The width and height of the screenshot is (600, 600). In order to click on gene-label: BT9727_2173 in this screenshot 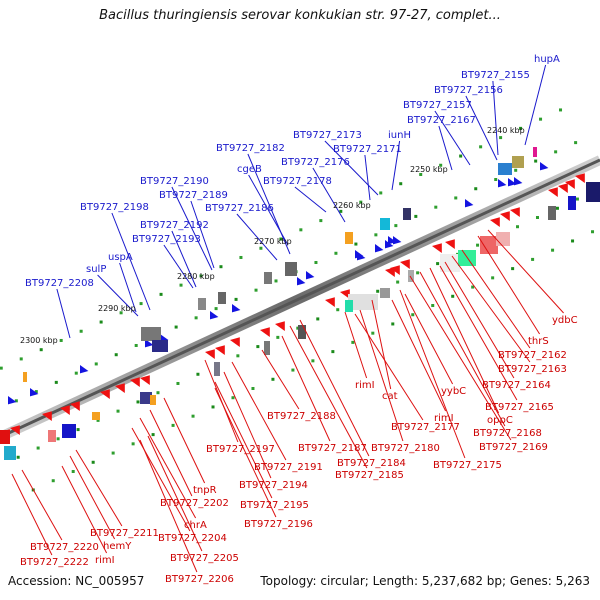, I will do `click(327, 135)`.